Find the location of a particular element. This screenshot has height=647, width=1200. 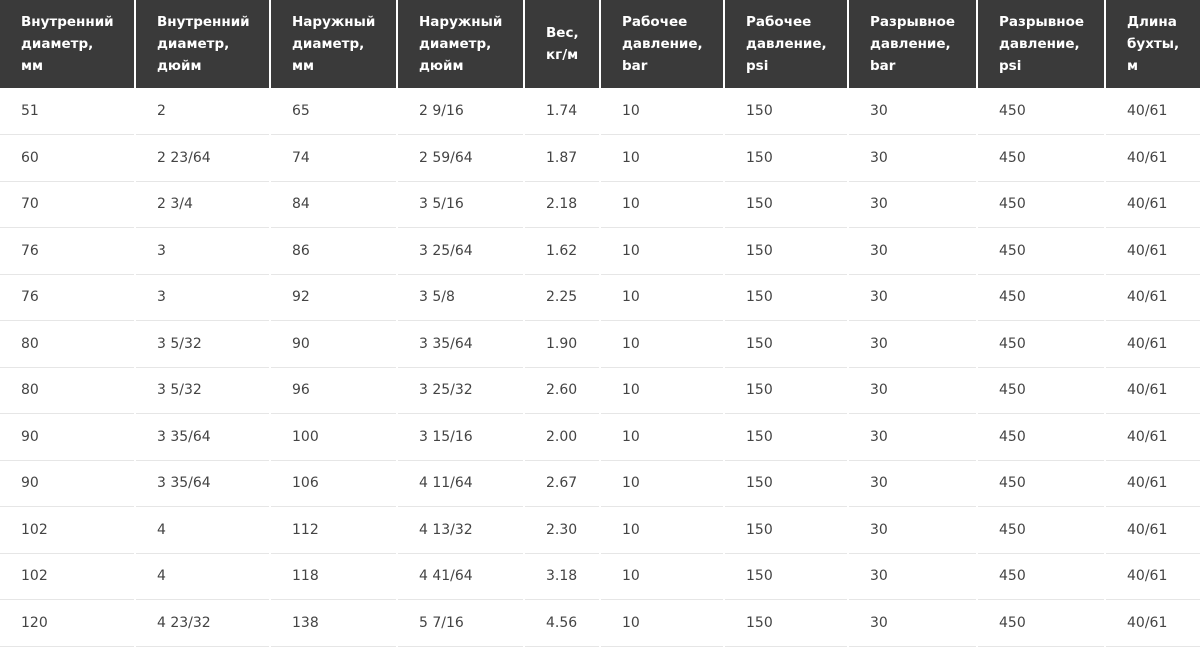

table-cell: 80 is located at coordinates (67, 390).